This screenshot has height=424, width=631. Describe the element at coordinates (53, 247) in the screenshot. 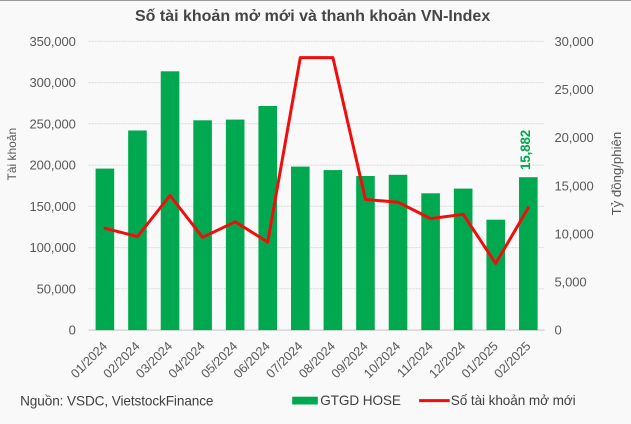

I see `svg-text: 100,000` at that location.